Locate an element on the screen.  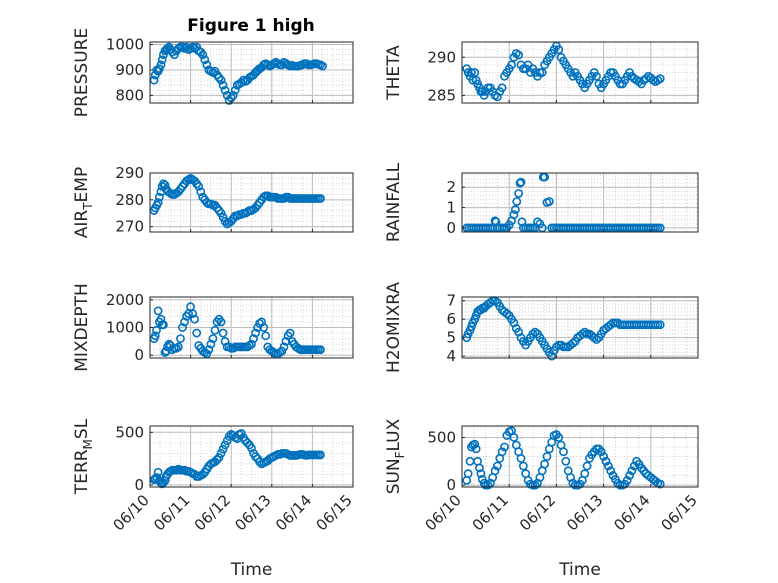
y-tick-label: 280 is located at coordinates (129, 200).